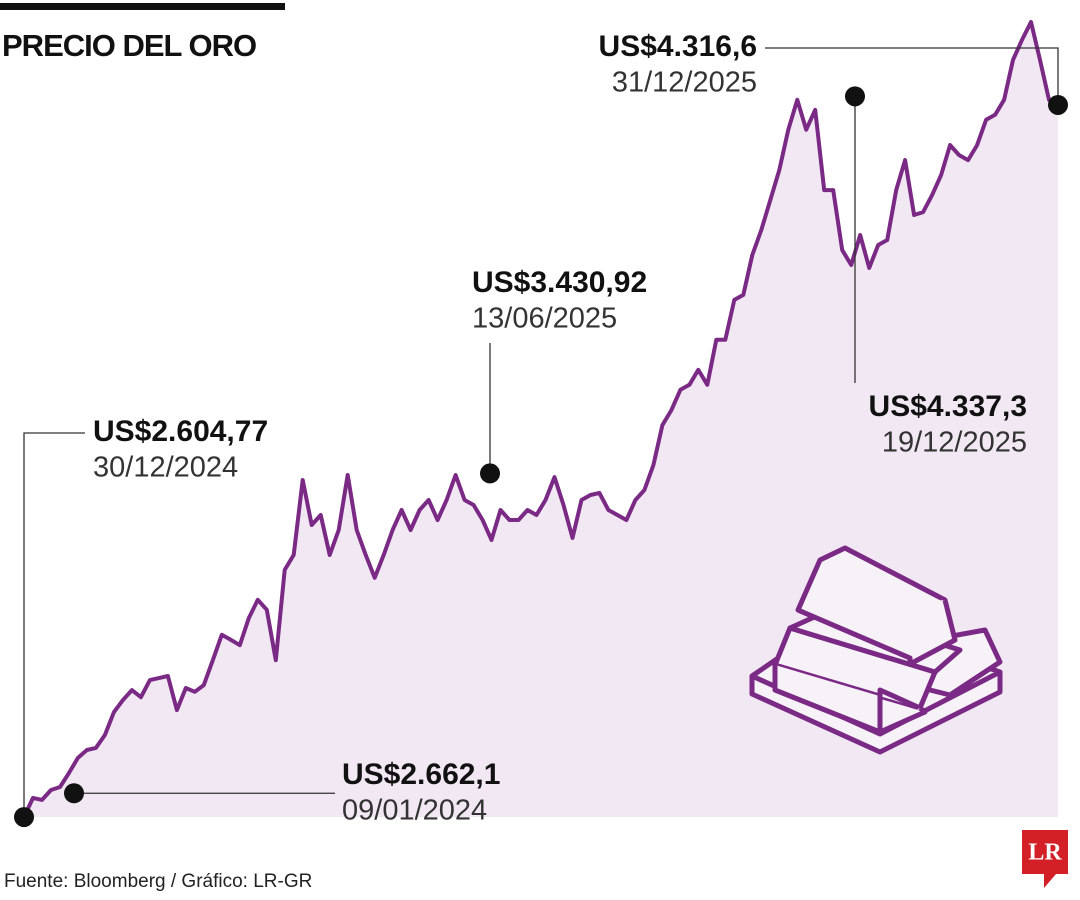 This screenshot has height=900, width=1080. I want to click on annotation-date: 13/06/2025, so click(544, 319).